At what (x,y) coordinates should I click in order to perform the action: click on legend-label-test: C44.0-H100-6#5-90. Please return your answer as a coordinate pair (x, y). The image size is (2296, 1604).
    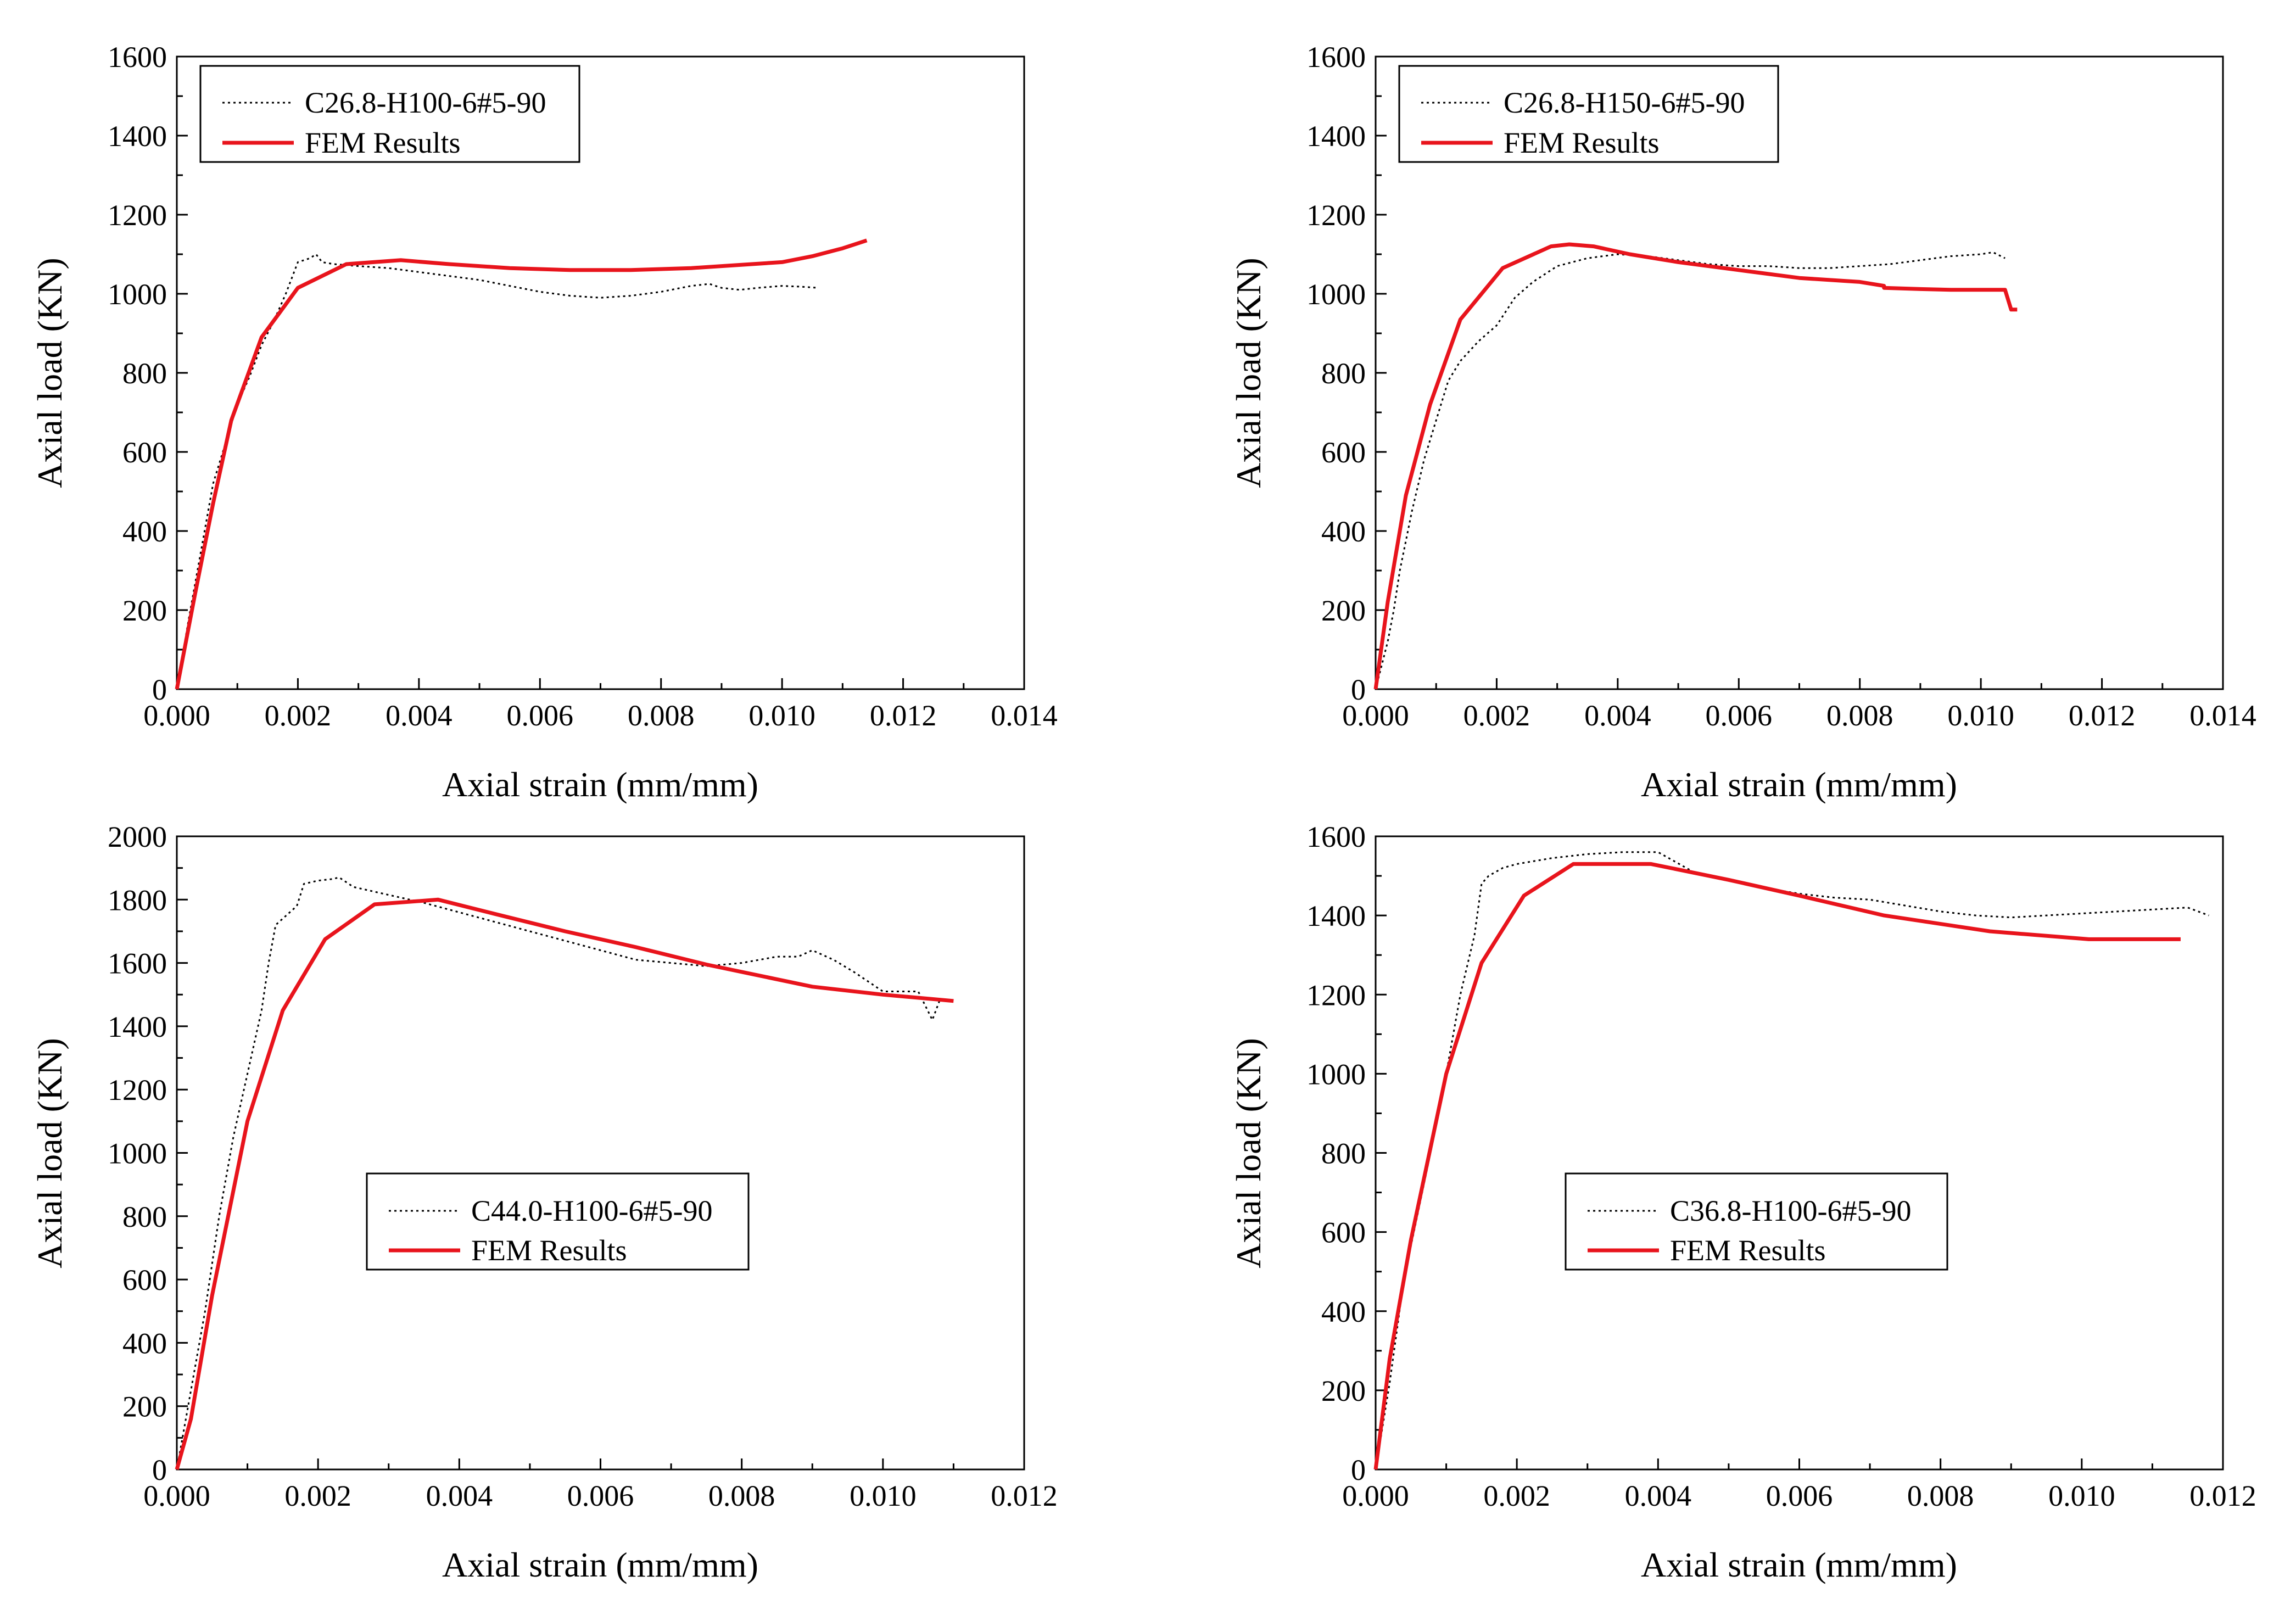
    Looking at the image, I should click on (592, 1210).